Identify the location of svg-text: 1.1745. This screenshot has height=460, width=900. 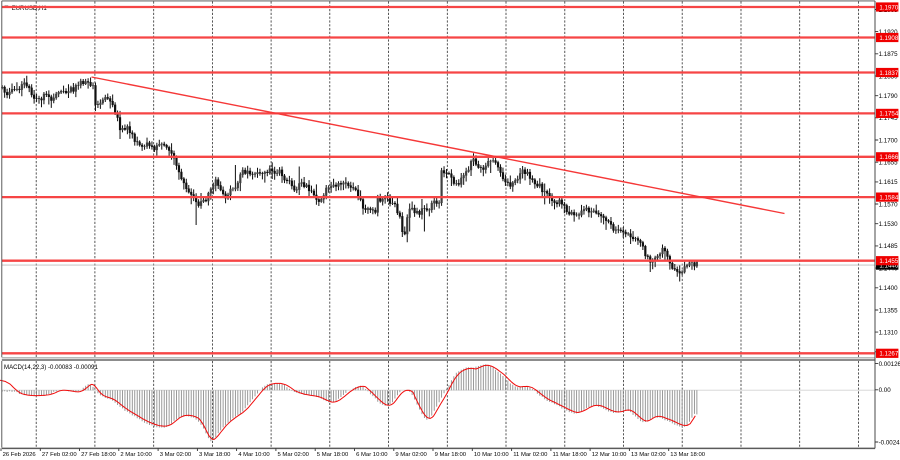
(888, 118).